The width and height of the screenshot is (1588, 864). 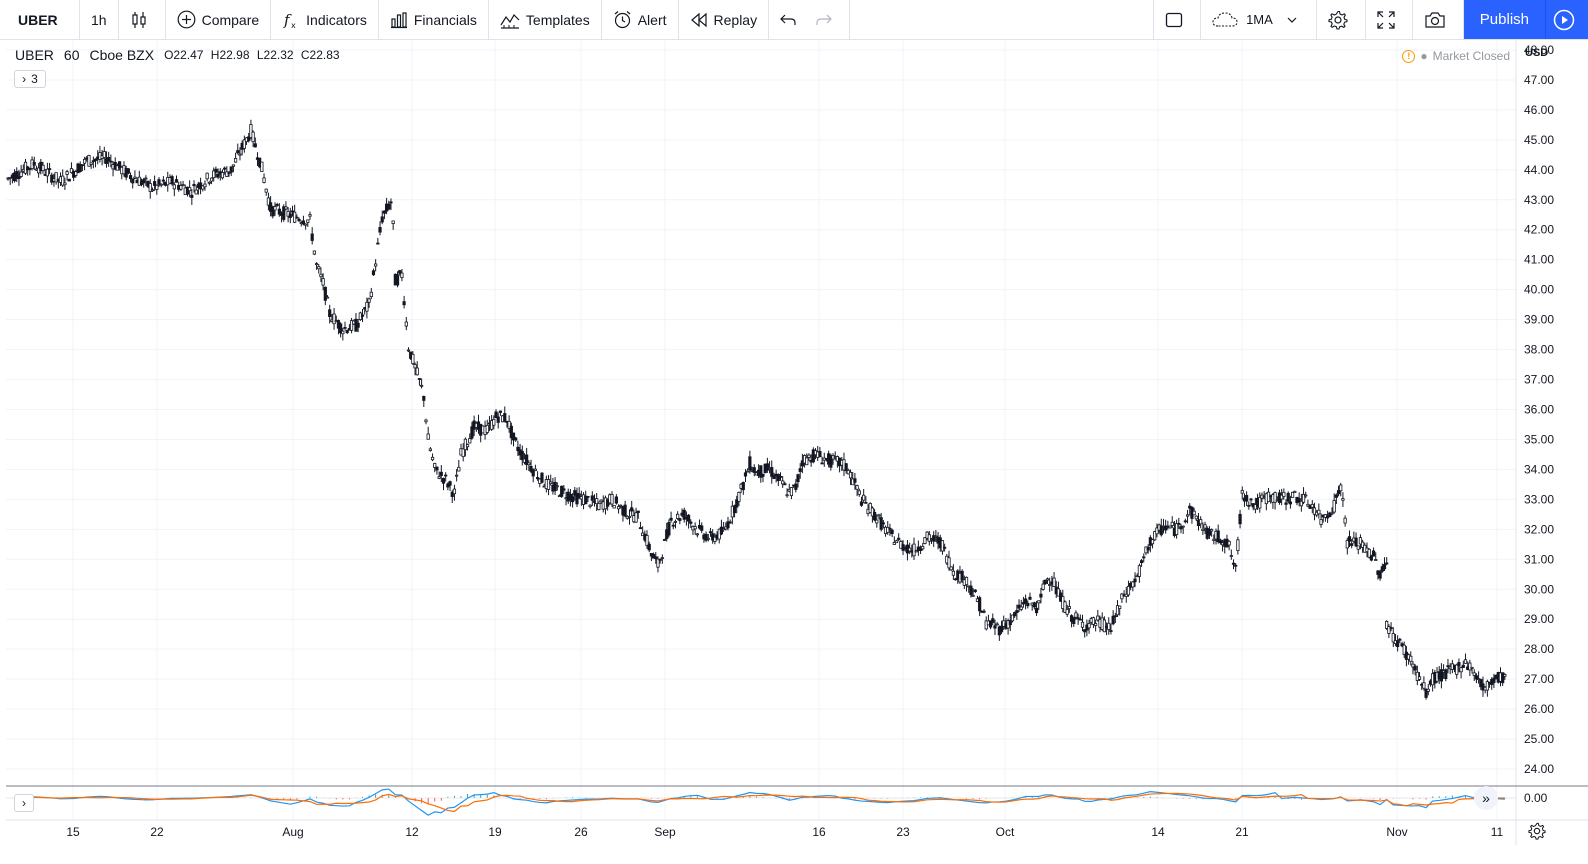 I want to click on fullscreen-box-button, so click(x=1178, y=19).